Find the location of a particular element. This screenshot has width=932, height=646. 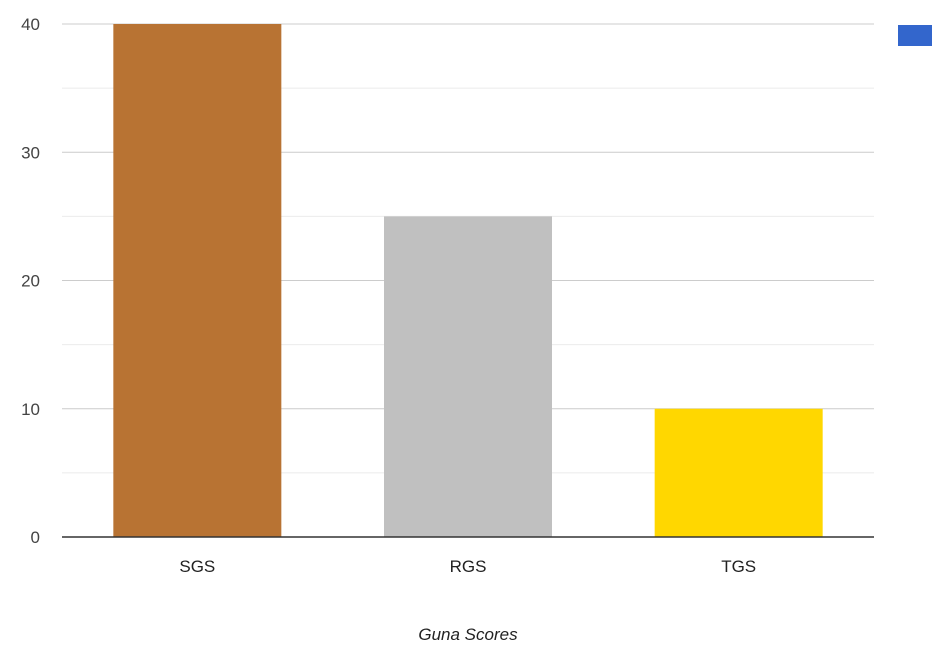

y-tick-label: 10 is located at coordinates (30, 409).